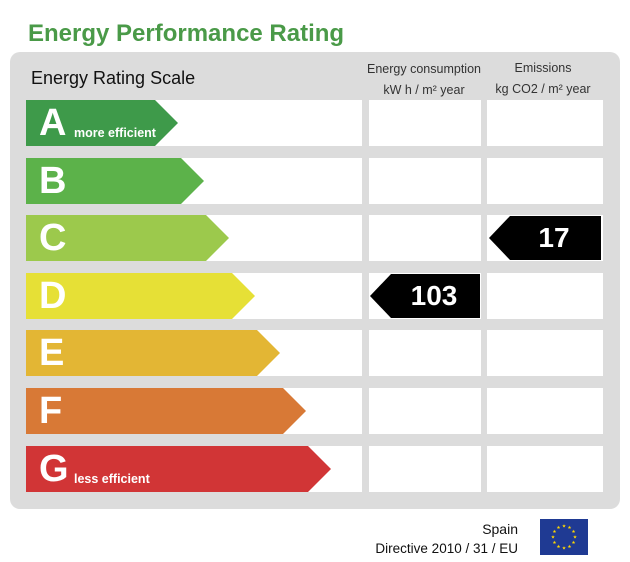 The width and height of the screenshot is (630, 562). I want to click on rating-caption: more efficient, so click(115, 133).